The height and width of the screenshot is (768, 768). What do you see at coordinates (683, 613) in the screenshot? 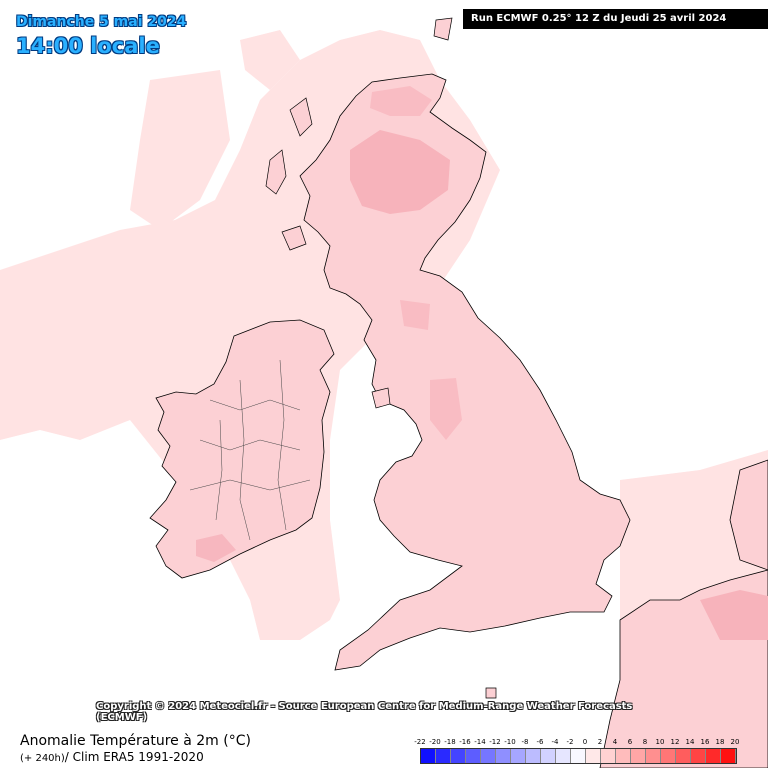
I see `continent` at bounding box center [683, 613].